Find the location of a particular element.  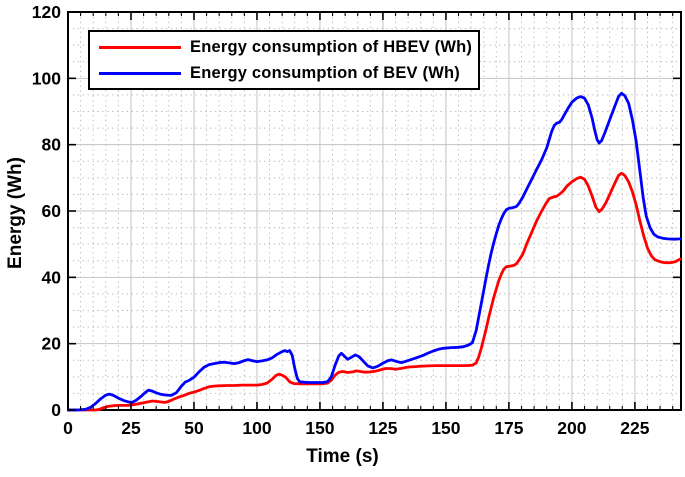

x-tick-label: 0 is located at coordinates (68, 428).